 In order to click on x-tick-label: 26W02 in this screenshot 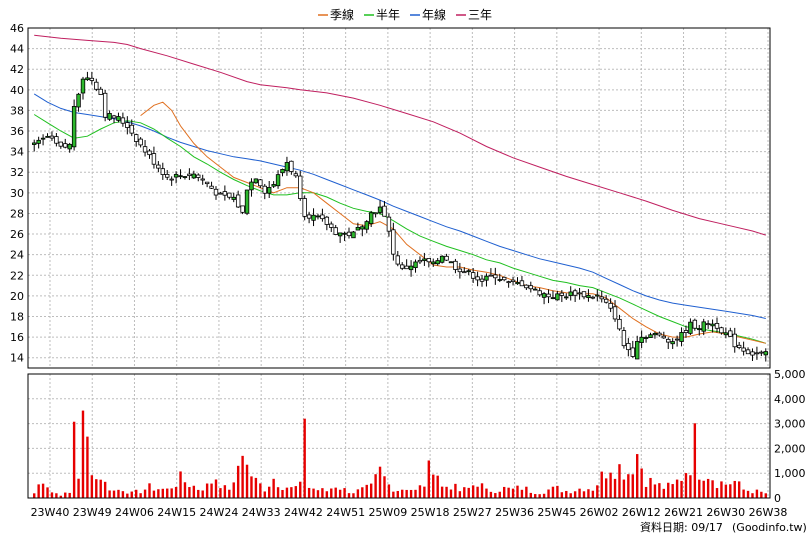, I will do `click(599, 512)`.